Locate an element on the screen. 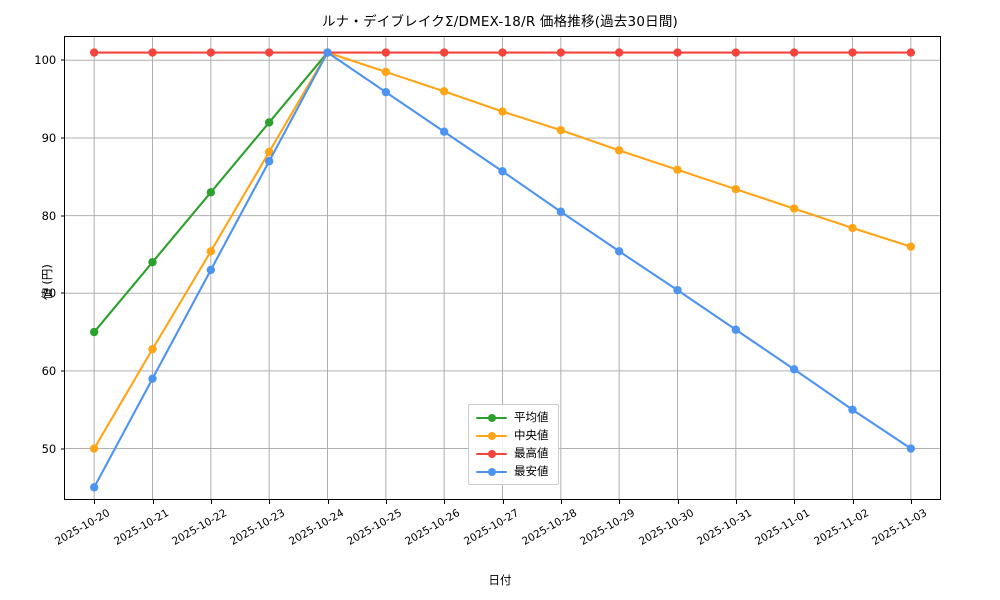 This screenshot has width=1000, height=600. x-tick-label: 2025-10-23 is located at coordinates (258, 527).